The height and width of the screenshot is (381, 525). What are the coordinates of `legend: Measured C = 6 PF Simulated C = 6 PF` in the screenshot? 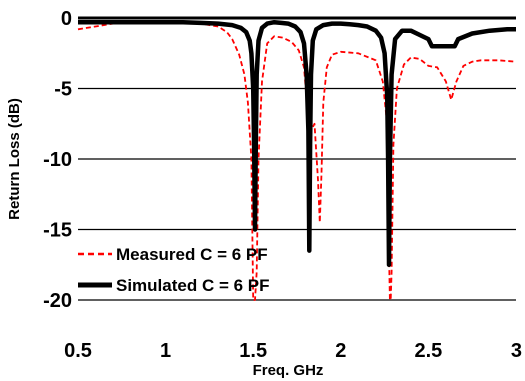 It's located at (174, 270).